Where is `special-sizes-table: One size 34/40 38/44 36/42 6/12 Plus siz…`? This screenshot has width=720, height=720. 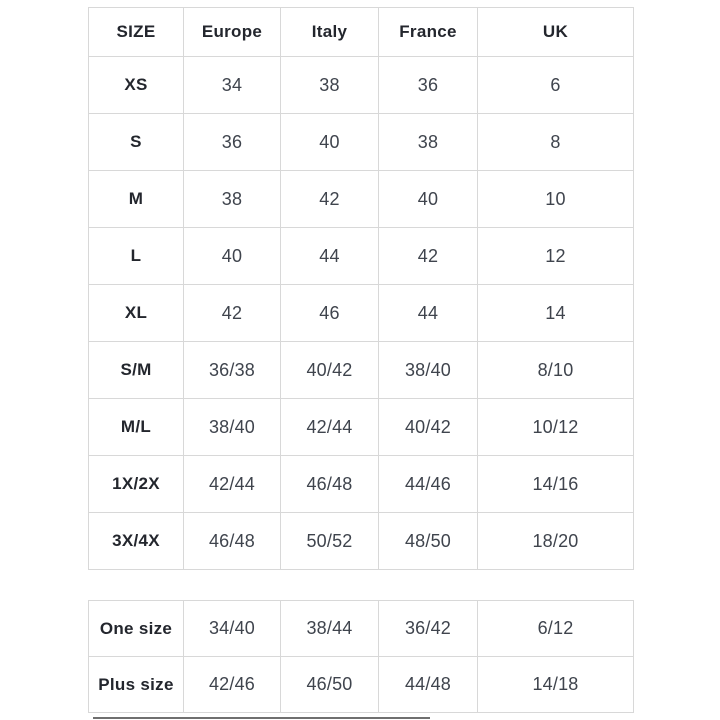 special-sizes-table: One size 34/40 38/44 36/42 6/12 Plus siz… is located at coordinates (361, 656).